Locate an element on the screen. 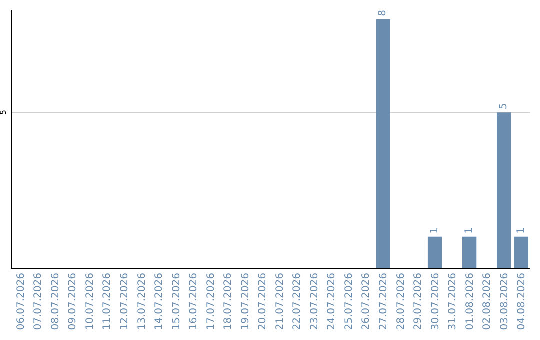 Image resolution: width=540 pixels, height=340 pixels. x-tick-label: 15.07.2026 is located at coordinates (176, 301).